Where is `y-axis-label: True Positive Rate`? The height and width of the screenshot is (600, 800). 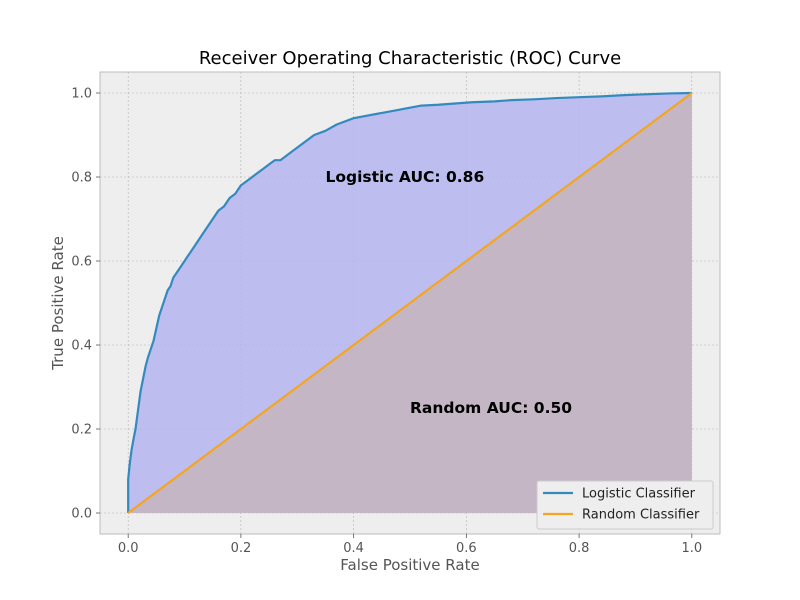 y-axis-label: True Positive Rate is located at coordinates (58, 303).